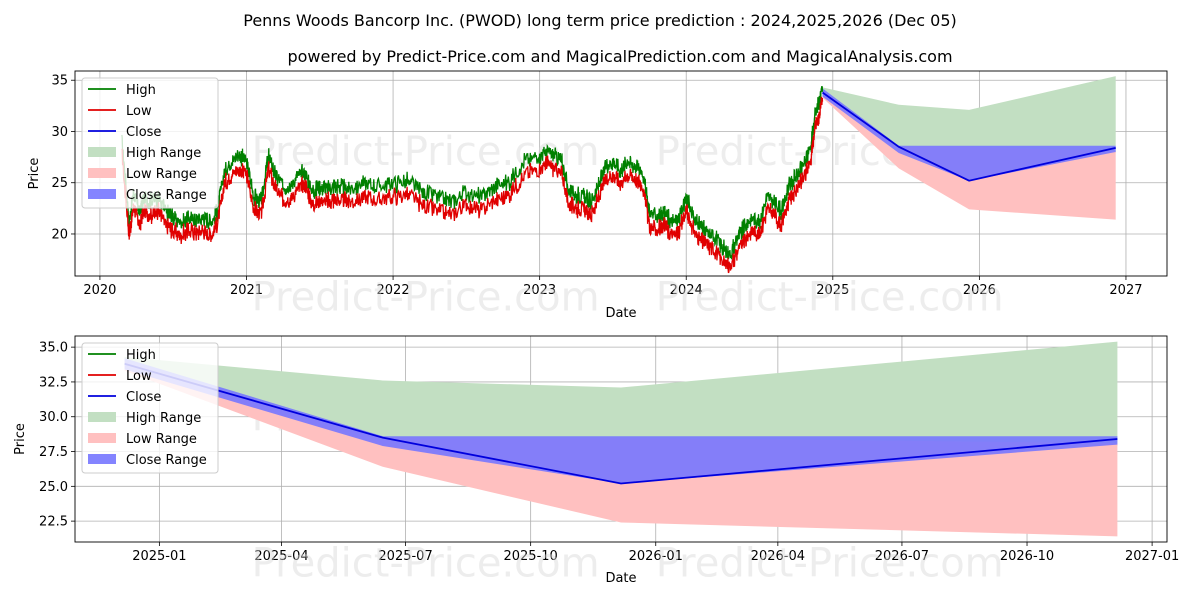  What do you see at coordinates (405, 556) in the screenshot?
I see `x-tick-label: 2025-07` at bounding box center [405, 556].